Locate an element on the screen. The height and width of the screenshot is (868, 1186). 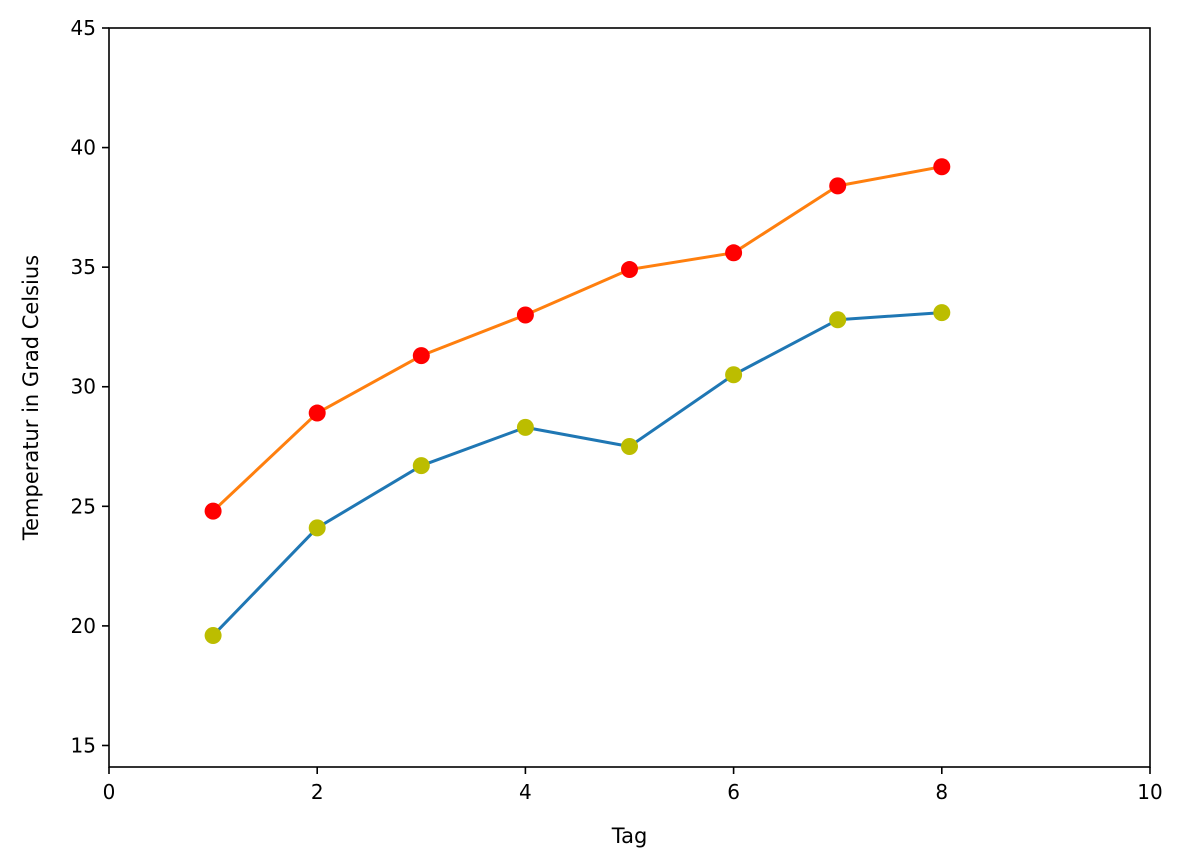
x-tick-label: 0 is located at coordinates (109, 792).